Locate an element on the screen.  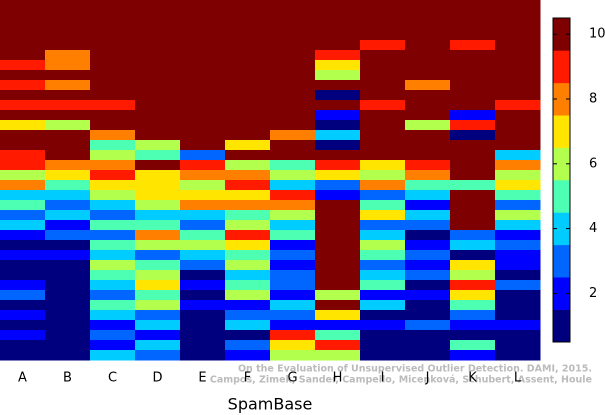
colorbar-bin is located at coordinates (561, 164).